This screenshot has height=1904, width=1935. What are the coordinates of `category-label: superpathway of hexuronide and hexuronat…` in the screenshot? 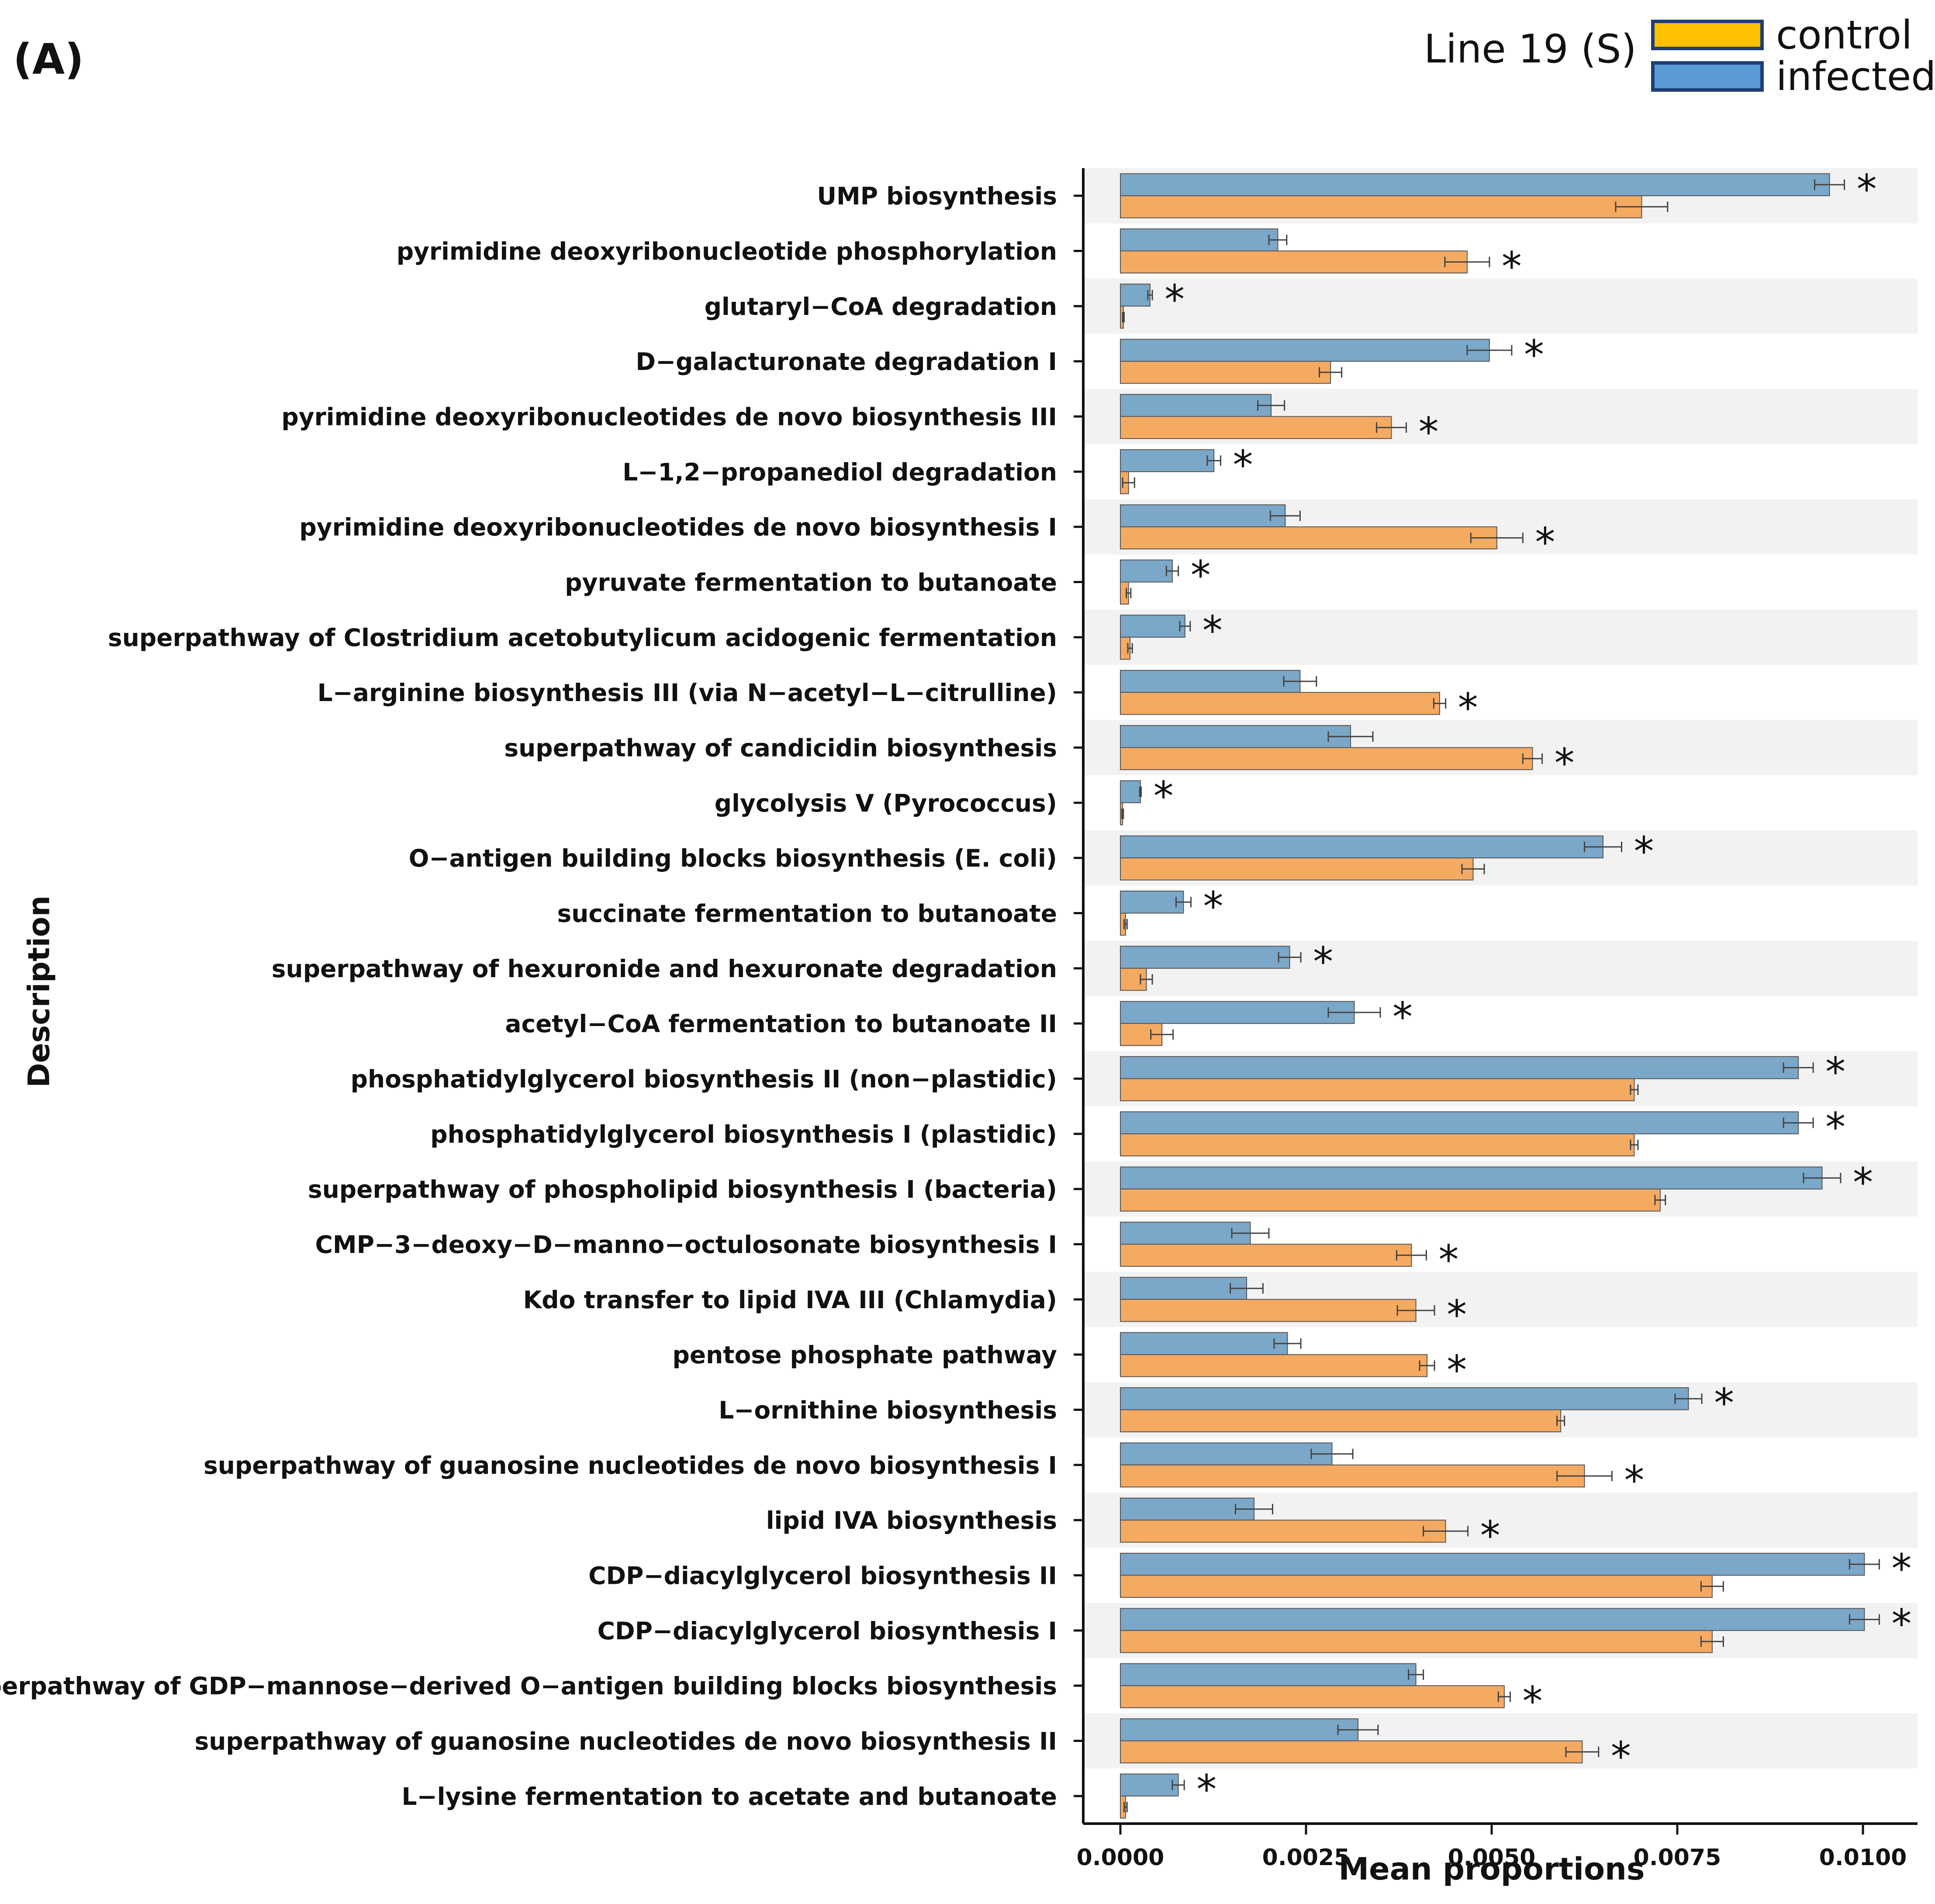 It's located at (664, 969).